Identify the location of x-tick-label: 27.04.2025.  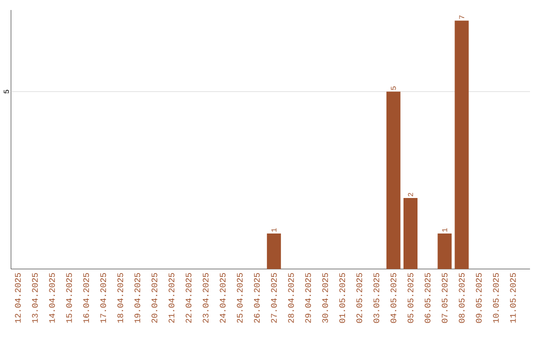
(274, 298).